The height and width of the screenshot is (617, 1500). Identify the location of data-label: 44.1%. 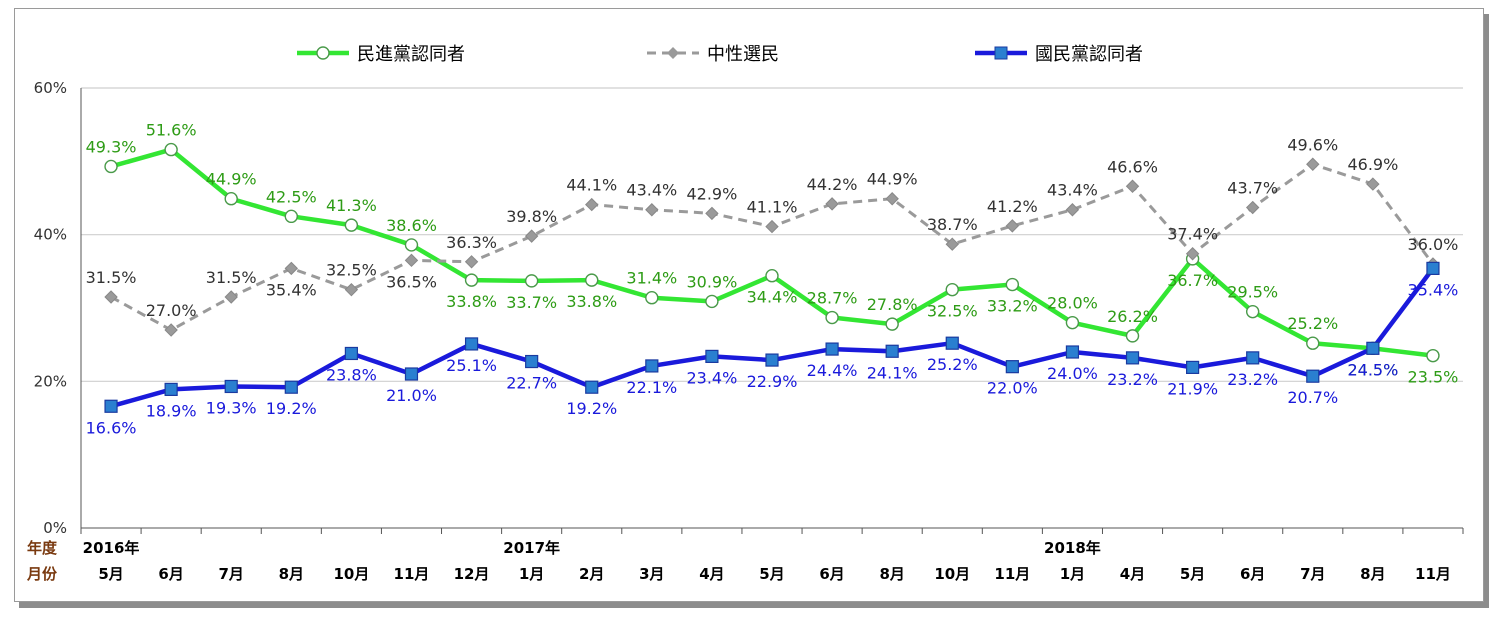
(591, 185).